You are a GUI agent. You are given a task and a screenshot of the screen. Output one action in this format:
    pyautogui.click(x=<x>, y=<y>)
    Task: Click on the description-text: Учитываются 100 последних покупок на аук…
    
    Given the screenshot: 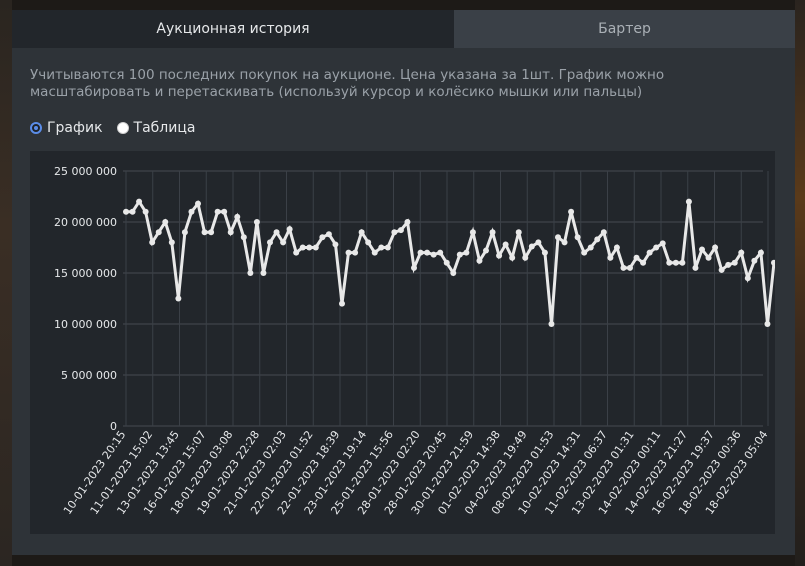 What is the action you would take?
    pyautogui.click(x=347, y=83)
    